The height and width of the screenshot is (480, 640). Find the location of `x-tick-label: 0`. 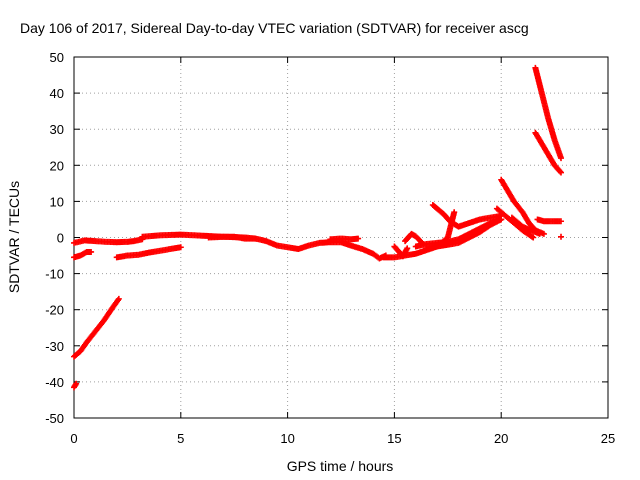

x-tick-label: 0 is located at coordinates (73, 438).